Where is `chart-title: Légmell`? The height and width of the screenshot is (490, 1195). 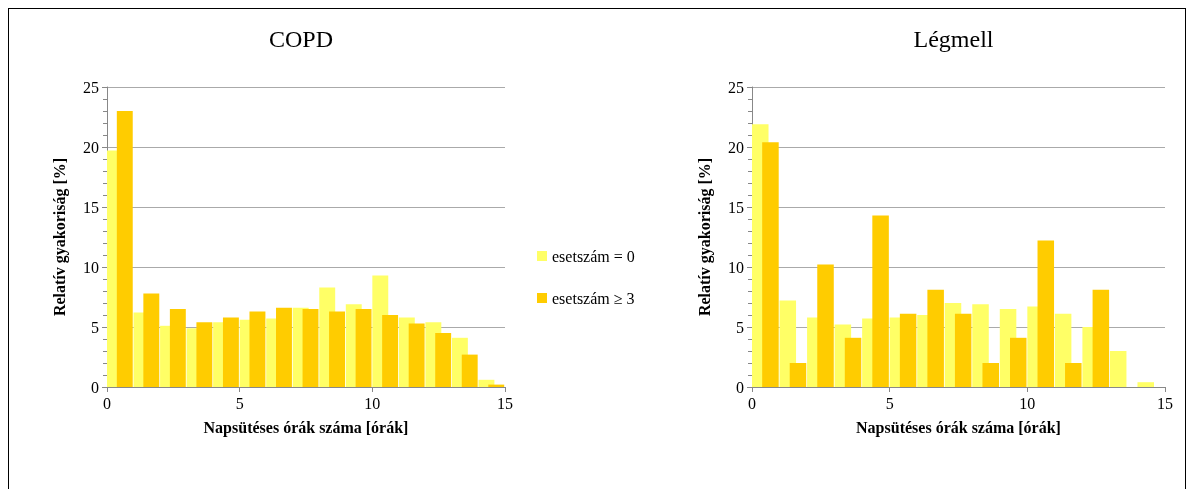
chart-title: Légmell is located at coordinates (953, 39).